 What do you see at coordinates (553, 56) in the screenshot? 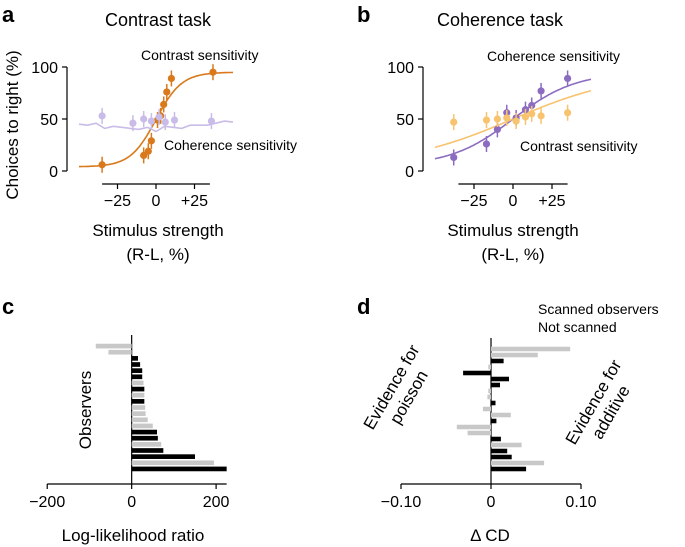
I see `panel-b-legend-coherence: Coherence sensitivity` at bounding box center [553, 56].